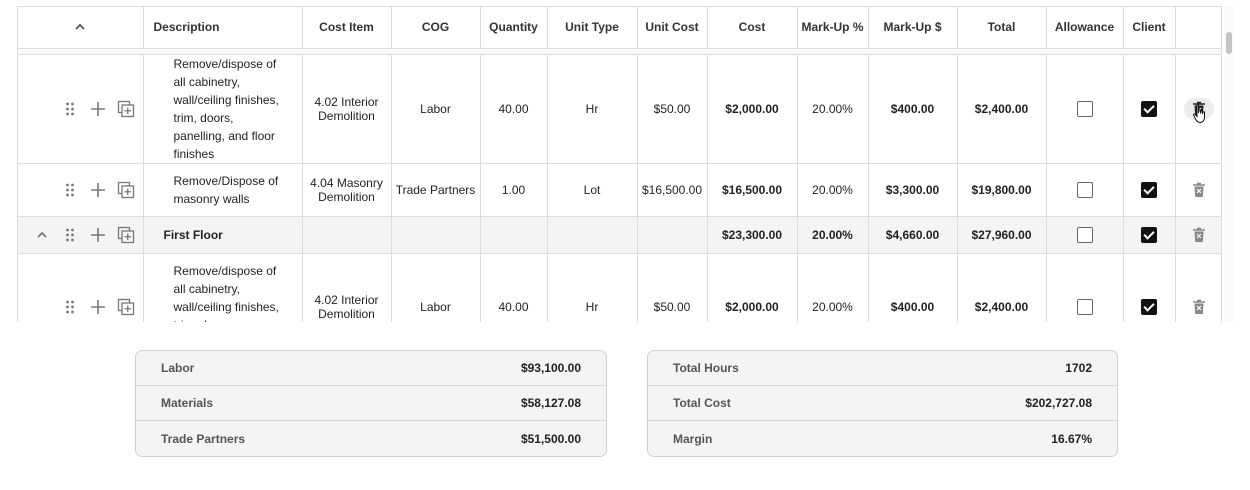 The width and height of the screenshot is (1250, 490). What do you see at coordinates (1002, 28) in the screenshot?
I see `header-total: Total` at bounding box center [1002, 28].